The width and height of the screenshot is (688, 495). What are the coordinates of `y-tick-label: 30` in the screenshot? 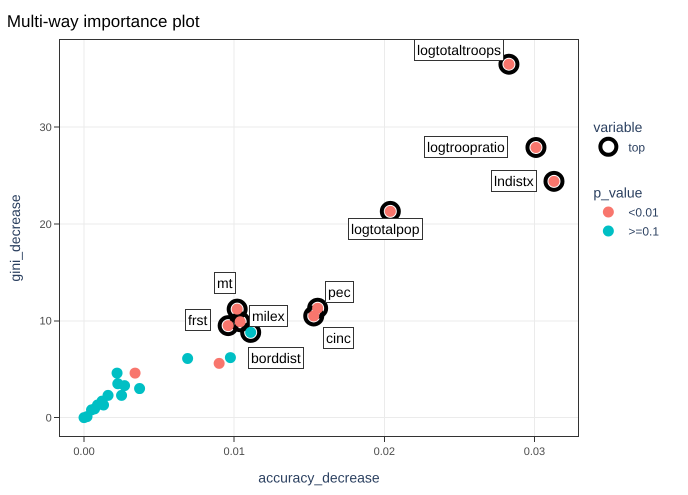 It's located at (46, 128).